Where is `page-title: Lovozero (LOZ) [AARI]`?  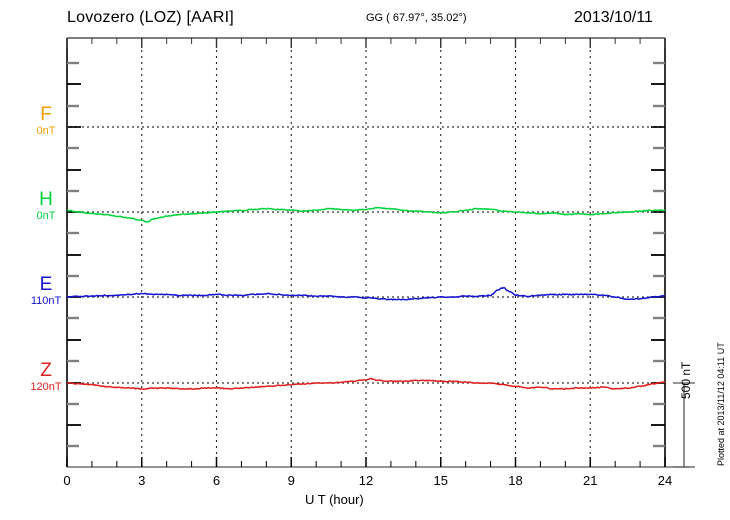 page-title: Lovozero (LOZ) [AARI] is located at coordinates (150, 17).